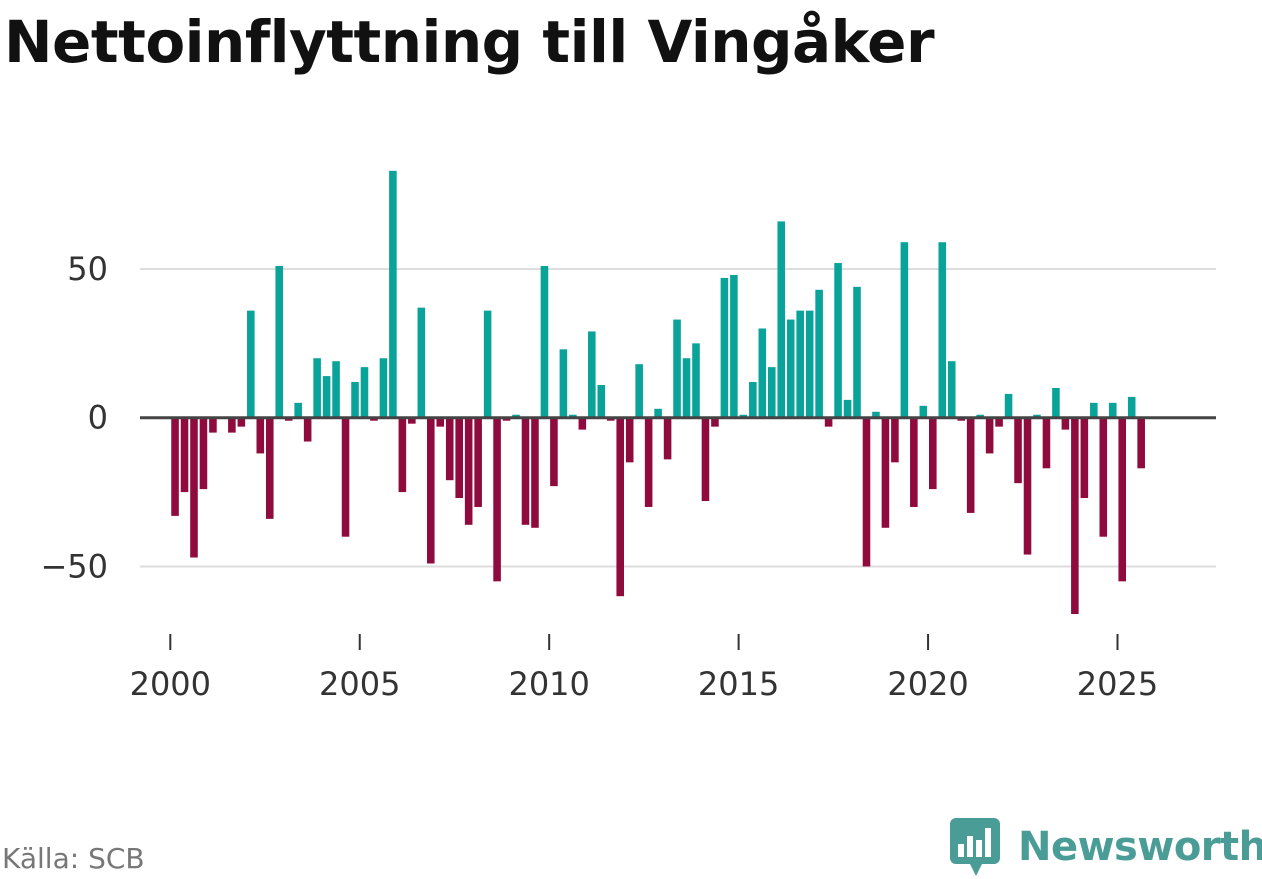 This screenshot has height=879, width=1262. What do you see at coordinates (359, 684) in the screenshot?
I see `x-tick-label: 2005` at bounding box center [359, 684].